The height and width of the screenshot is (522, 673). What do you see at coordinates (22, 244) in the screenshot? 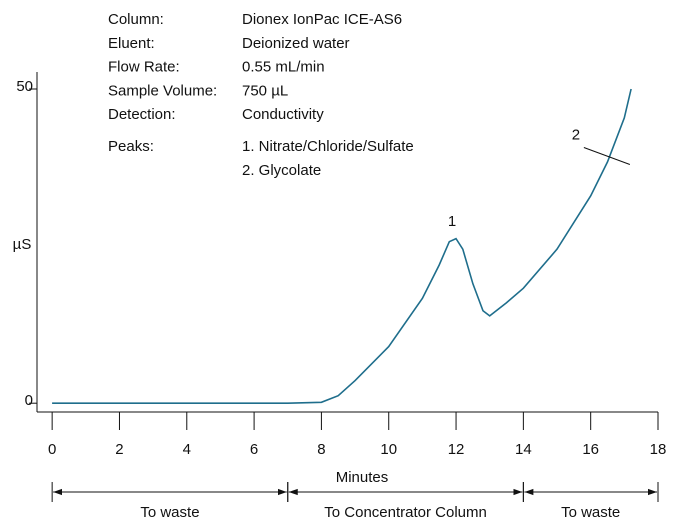
I see `y-axis-label: µS` at bounding box center [22, 244].